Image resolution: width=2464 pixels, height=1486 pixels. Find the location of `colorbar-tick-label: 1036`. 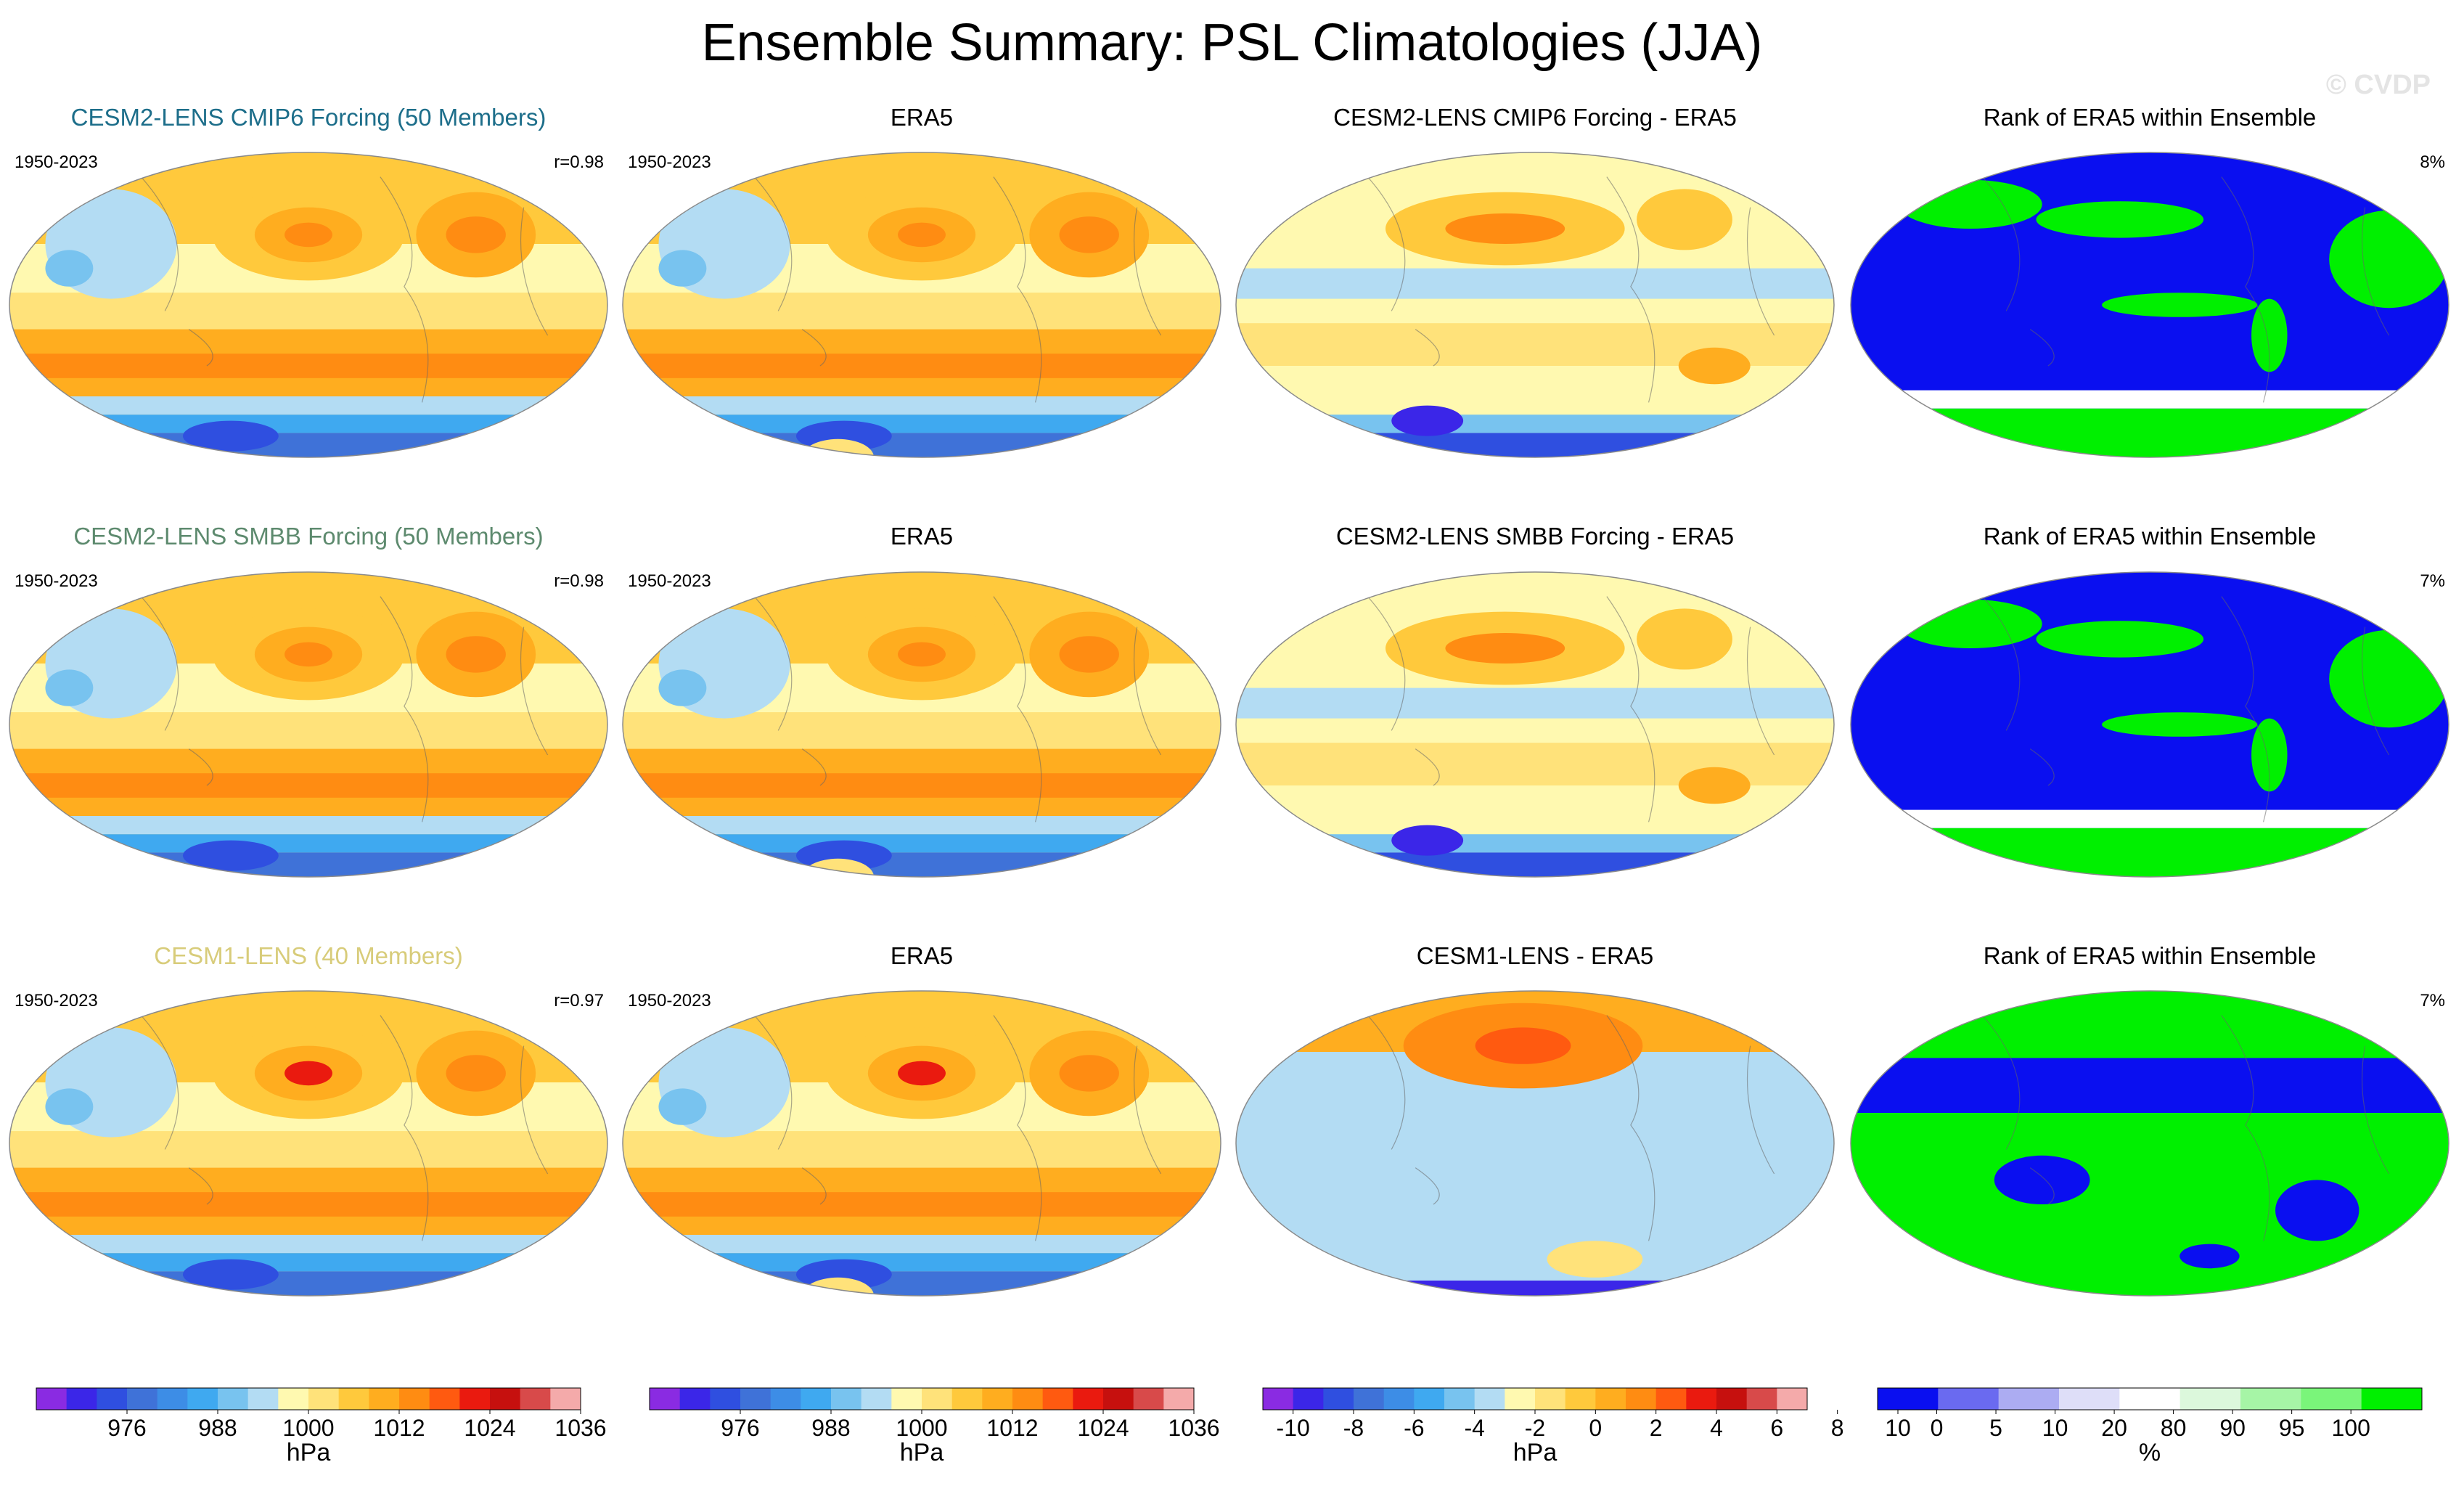

colorbar-tick-label: 1036 is located at coordinates (580, 1428).